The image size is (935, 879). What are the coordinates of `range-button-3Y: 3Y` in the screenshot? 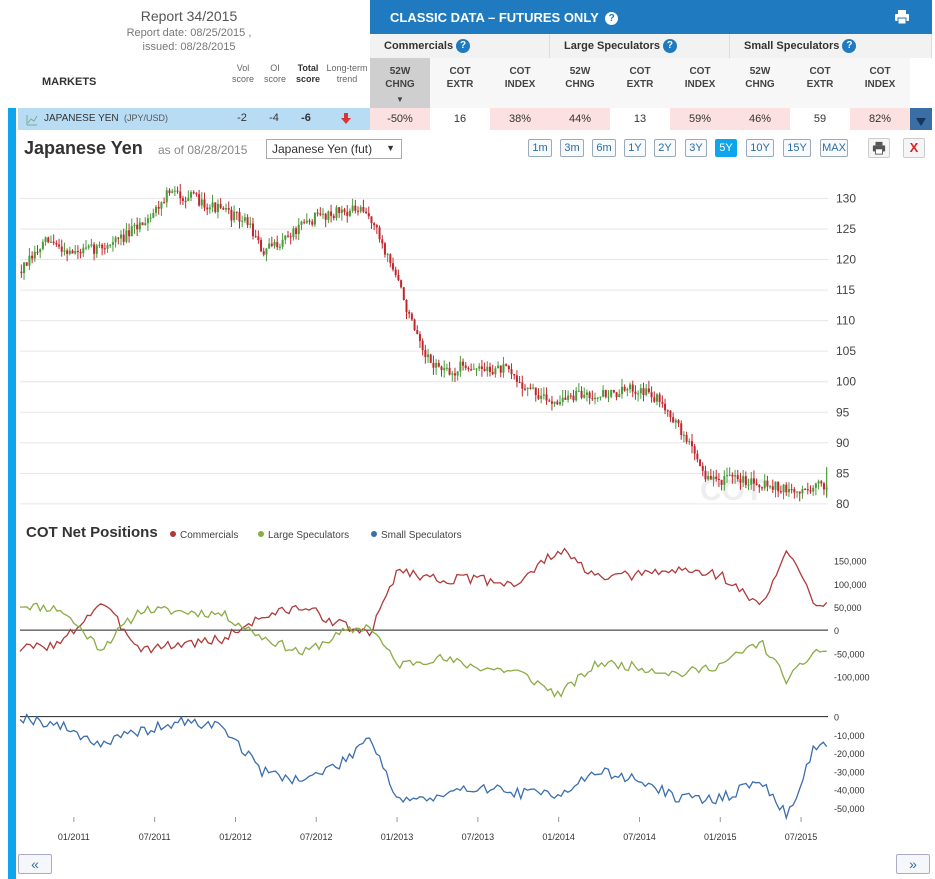 It's located at (696, 148).